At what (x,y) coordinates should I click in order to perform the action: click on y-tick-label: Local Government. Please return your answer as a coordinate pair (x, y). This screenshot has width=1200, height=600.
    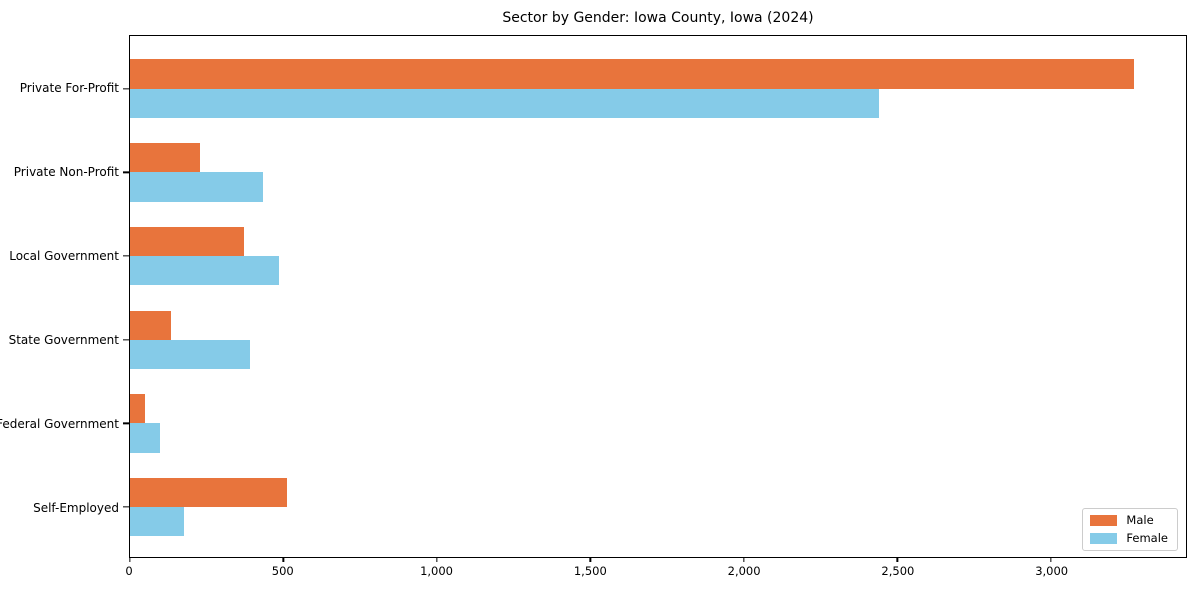
    Looking at the image, I should click on (64, 255).